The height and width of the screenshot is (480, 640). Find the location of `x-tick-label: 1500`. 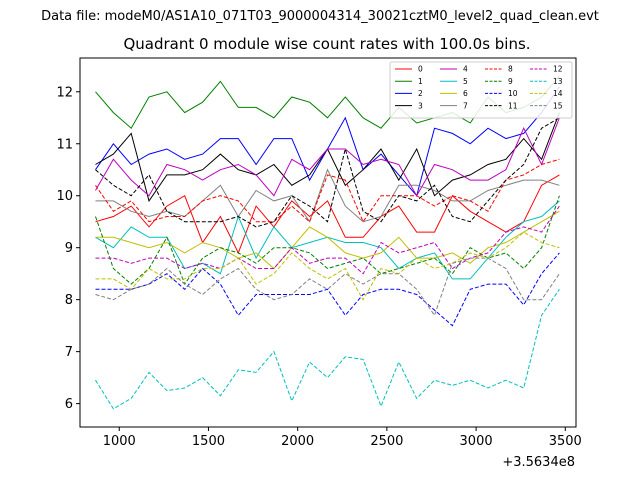

x-tick-label: 1500 is located at coordinates (208, 441).